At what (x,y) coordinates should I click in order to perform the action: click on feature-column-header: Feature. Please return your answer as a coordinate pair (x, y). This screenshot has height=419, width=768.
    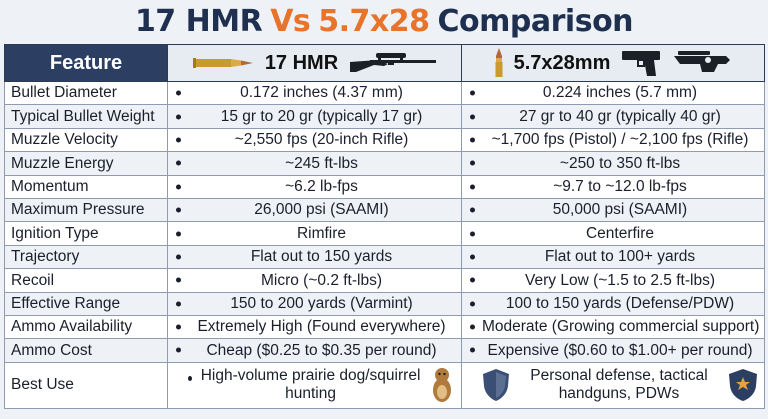
    Looking at the image, I should click on (86, 63).